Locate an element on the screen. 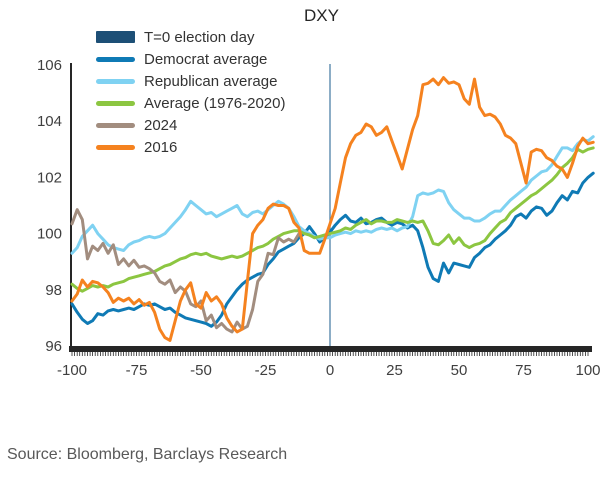 The height and width of the screenshot is (479, 609). legend-swatch-2016 is located at coordinates (115, 147).